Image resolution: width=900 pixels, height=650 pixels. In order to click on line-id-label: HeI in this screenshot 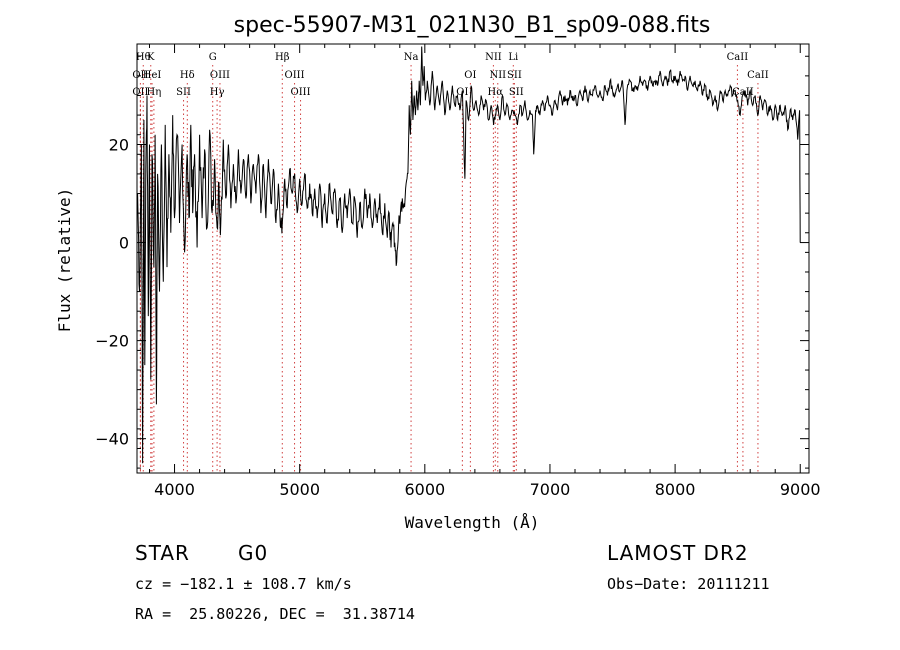, I will do `click(152, 75)`.